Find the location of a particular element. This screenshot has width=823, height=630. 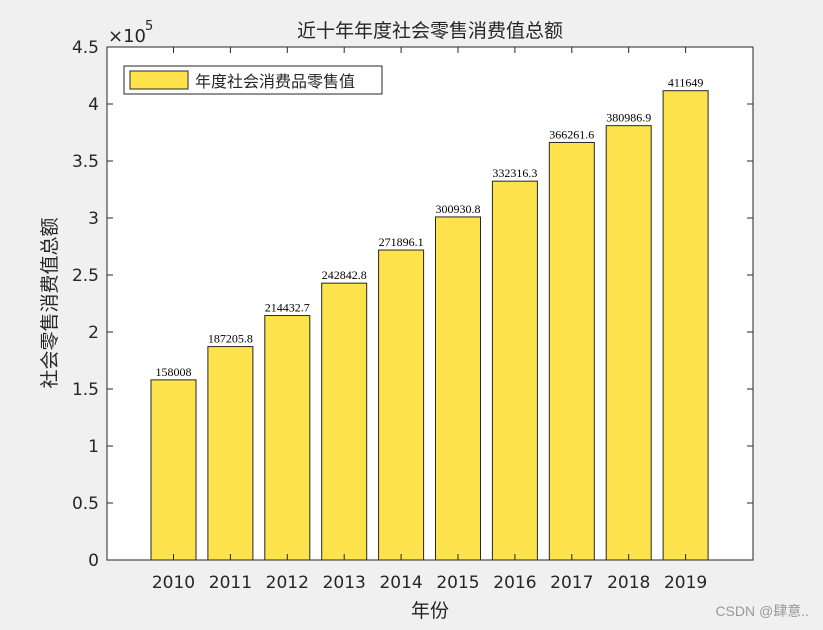

y-tick-label: 3.5 is located at coordinates (85, 162).